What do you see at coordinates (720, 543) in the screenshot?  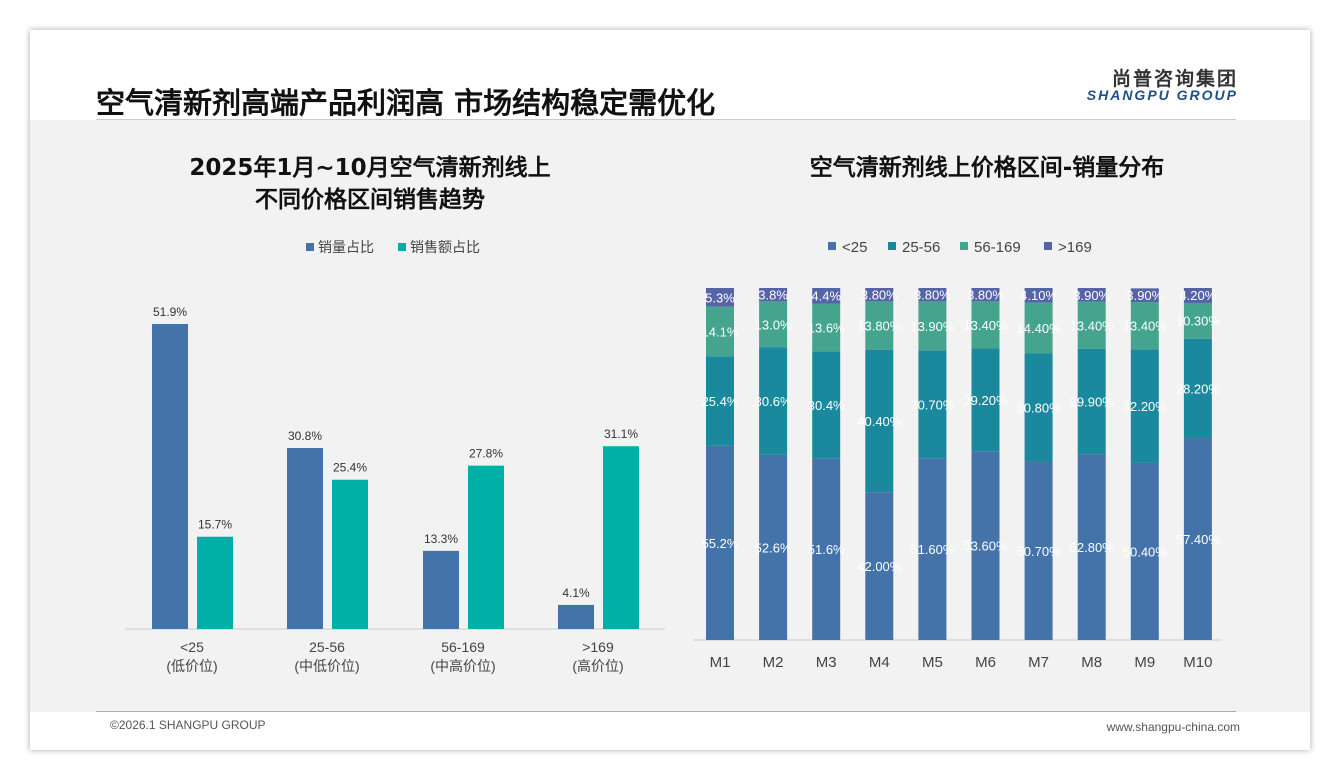 I see `data-label: 55.2%` at bounding box center [720, 543].